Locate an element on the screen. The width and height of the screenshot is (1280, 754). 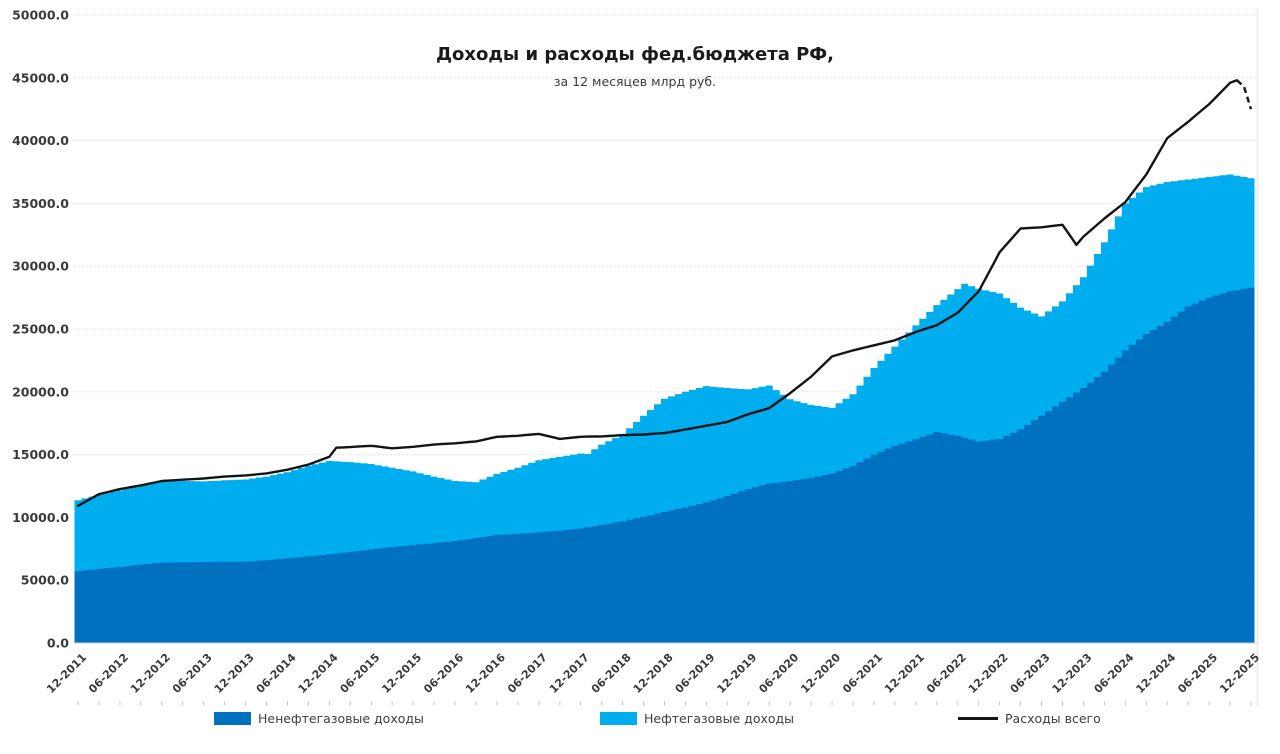
x-tick-label: 12-2025 is located at coordinates (1239, 673).